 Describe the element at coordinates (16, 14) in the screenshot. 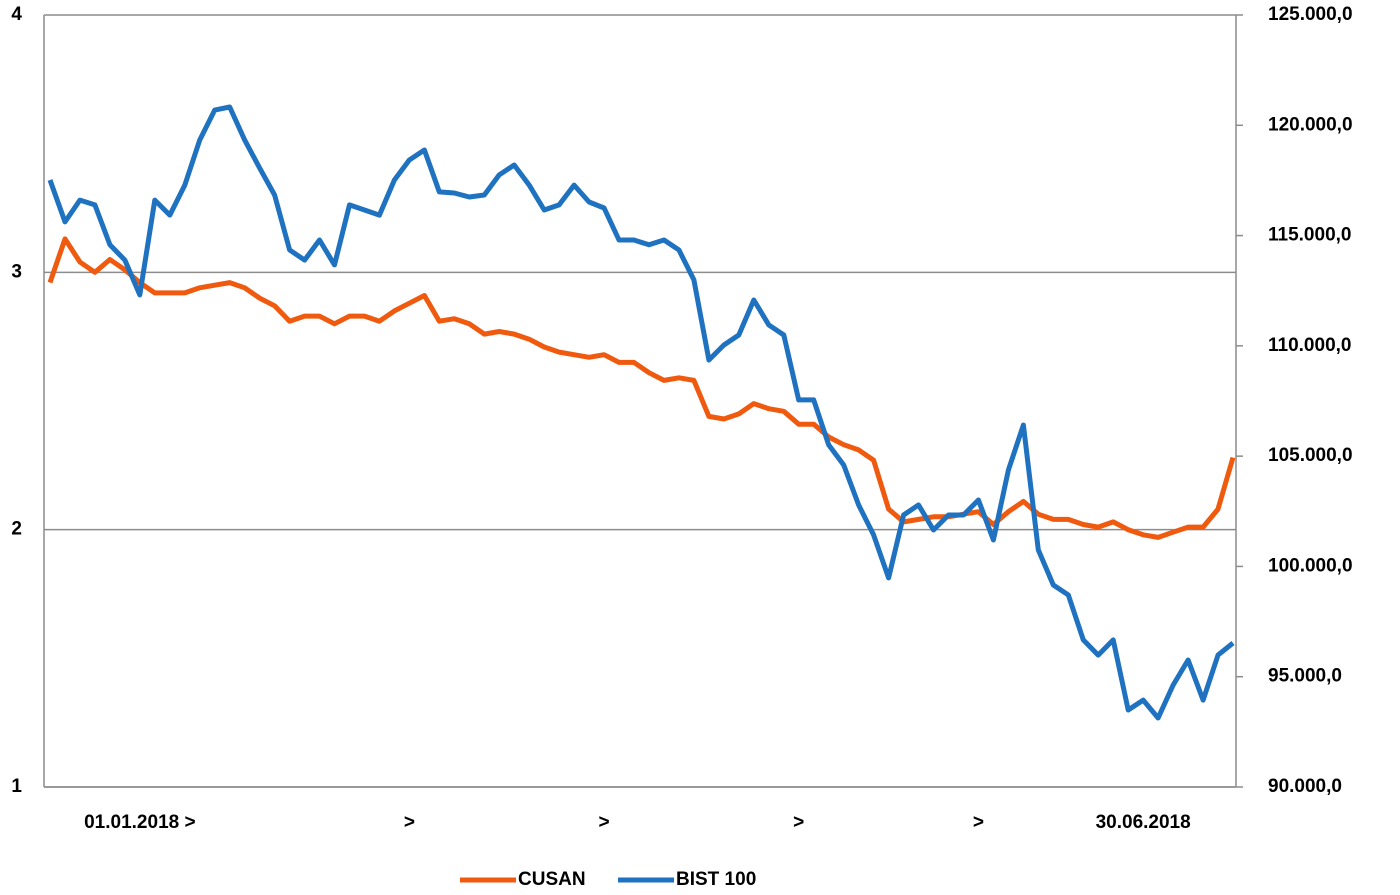

I see `y-tick-label: 4` at that location.